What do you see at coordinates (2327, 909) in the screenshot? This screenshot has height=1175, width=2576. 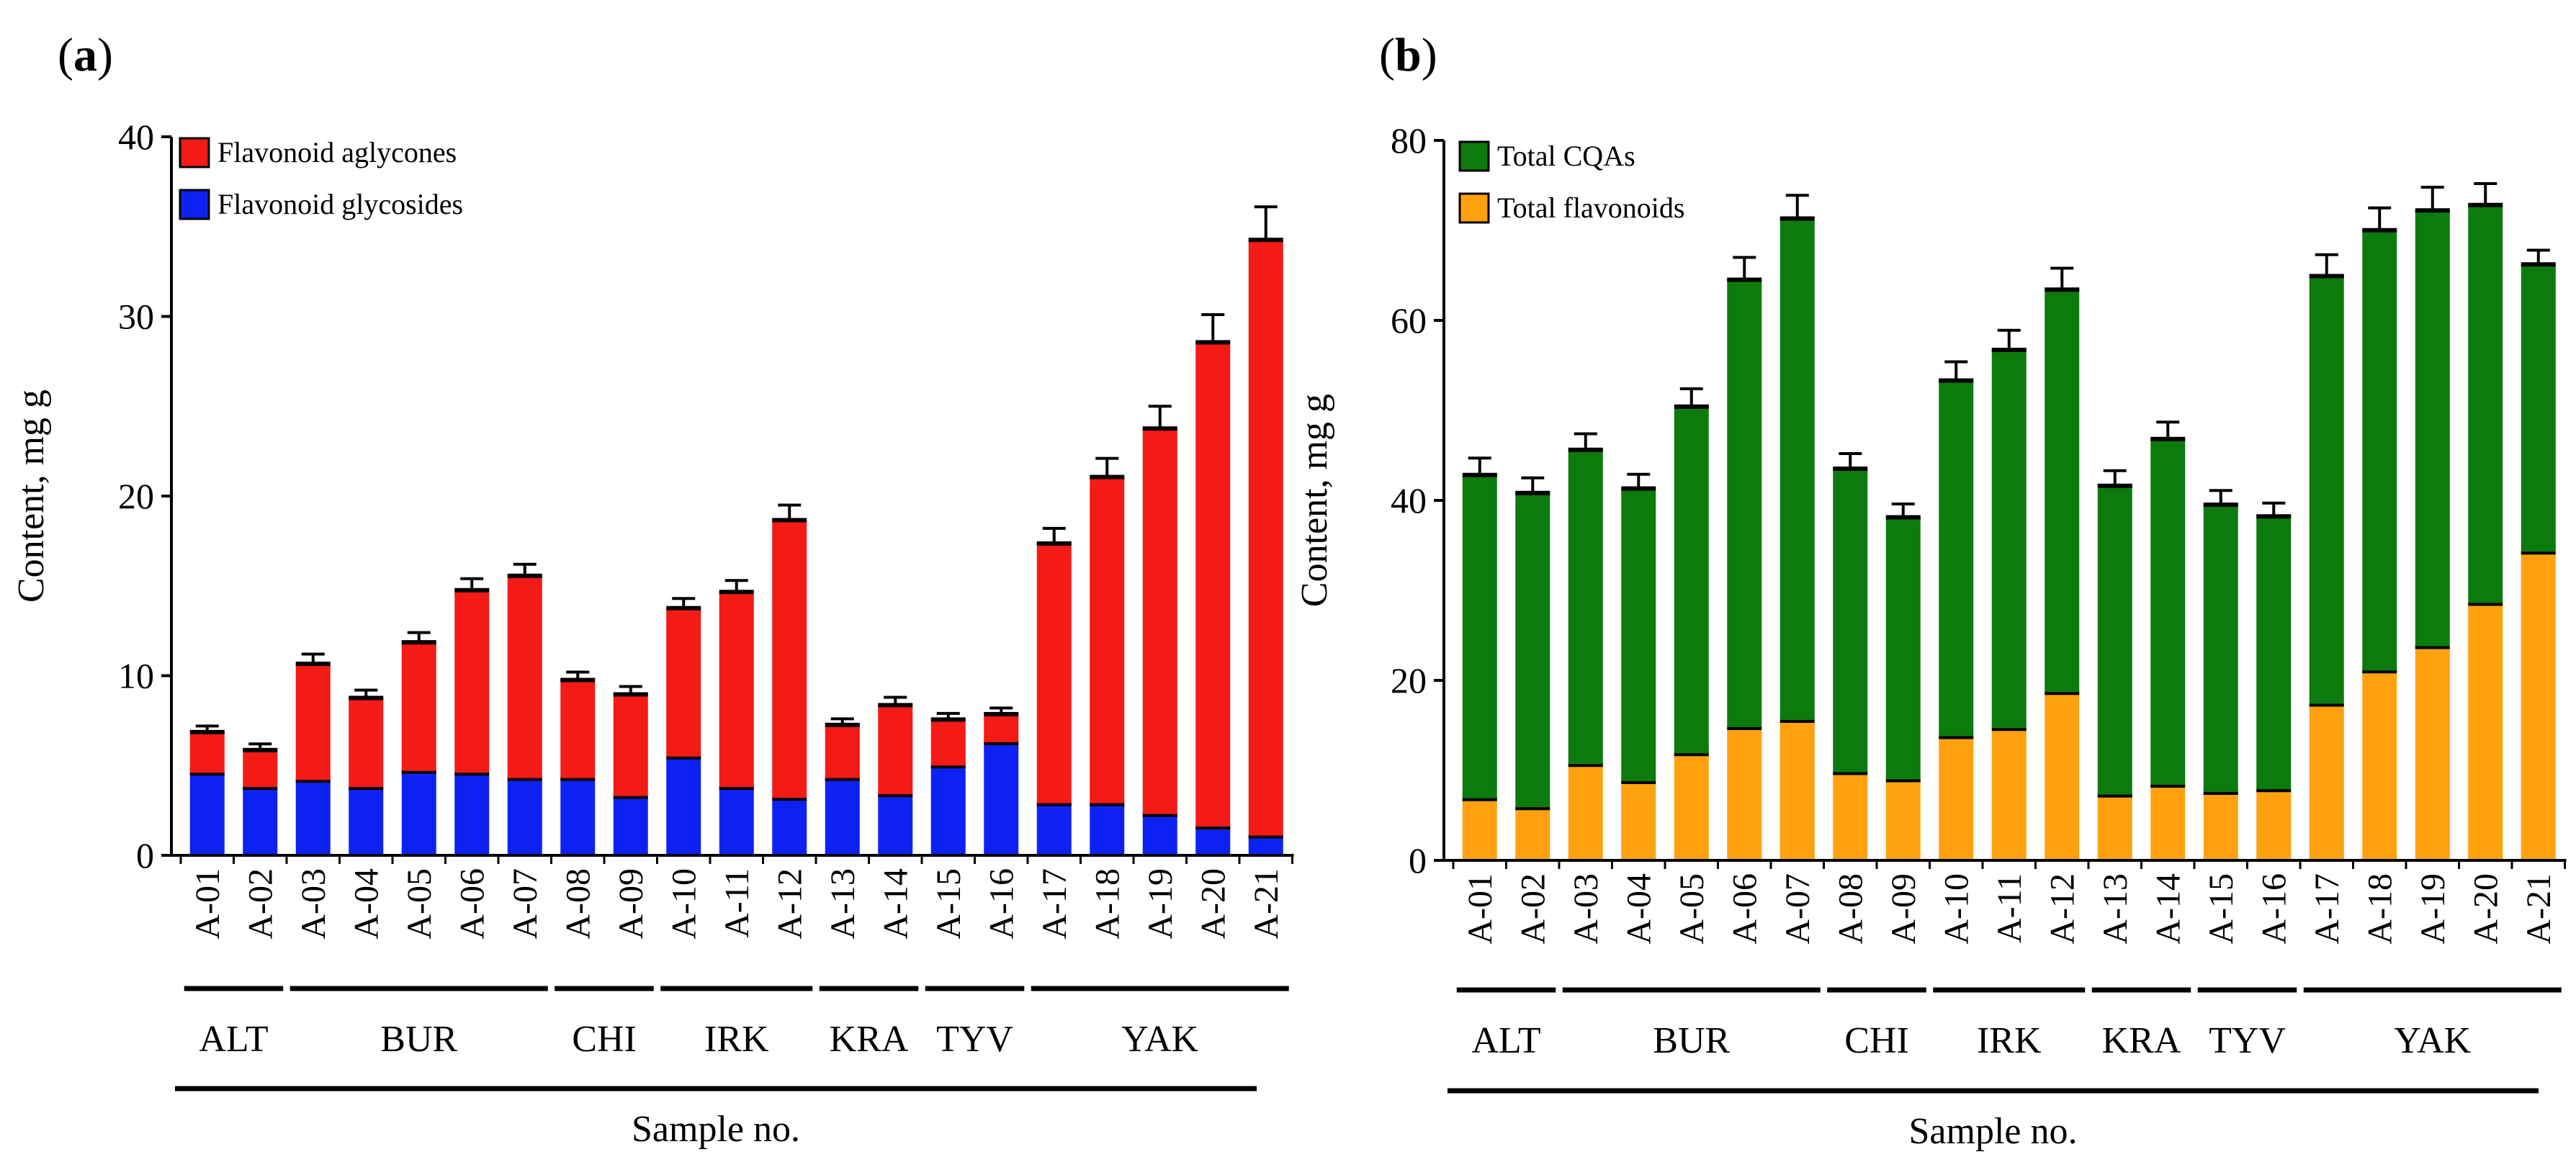 I see `x-tick-label: A-17` at bounding box center [2327, 909].